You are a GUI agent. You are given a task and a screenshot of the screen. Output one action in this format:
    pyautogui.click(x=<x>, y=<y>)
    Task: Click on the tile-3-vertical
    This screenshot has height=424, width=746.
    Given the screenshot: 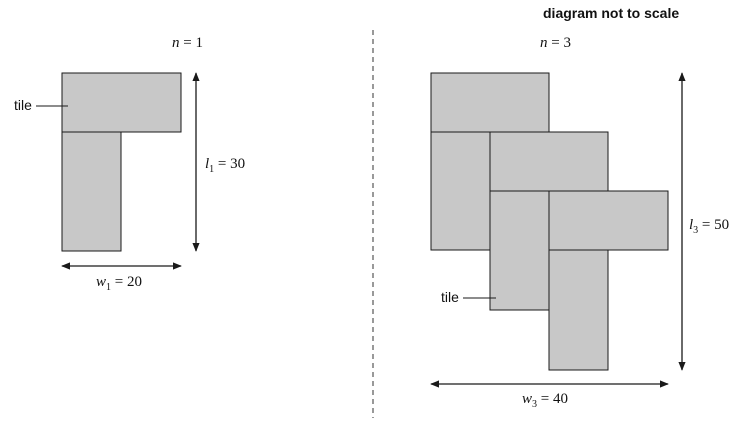 What is the action you would take?
    pyautogui.click(x=578, y=310)
    